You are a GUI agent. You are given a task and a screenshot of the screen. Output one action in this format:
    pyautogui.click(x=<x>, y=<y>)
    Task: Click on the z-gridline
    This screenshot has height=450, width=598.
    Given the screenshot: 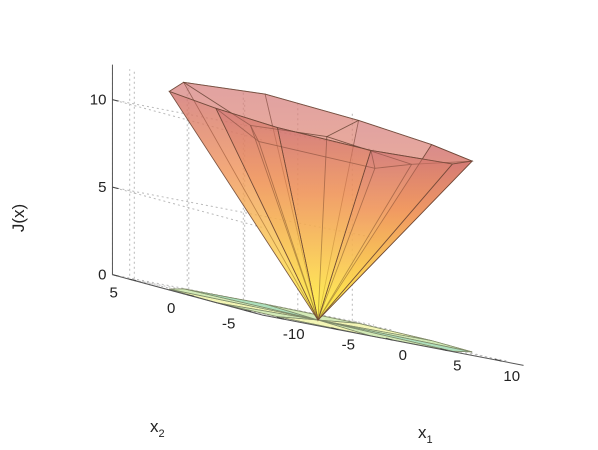 What is the action you would take?
    pyautogui.click(x=243, y=212)
    